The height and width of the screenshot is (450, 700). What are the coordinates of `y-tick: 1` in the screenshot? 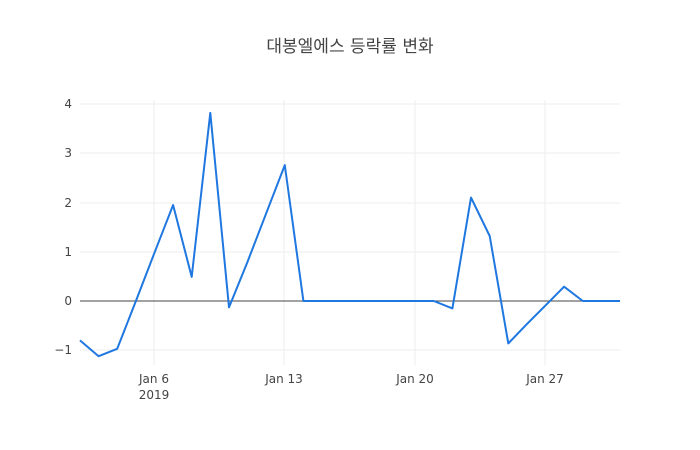 It's located at (68, 252).